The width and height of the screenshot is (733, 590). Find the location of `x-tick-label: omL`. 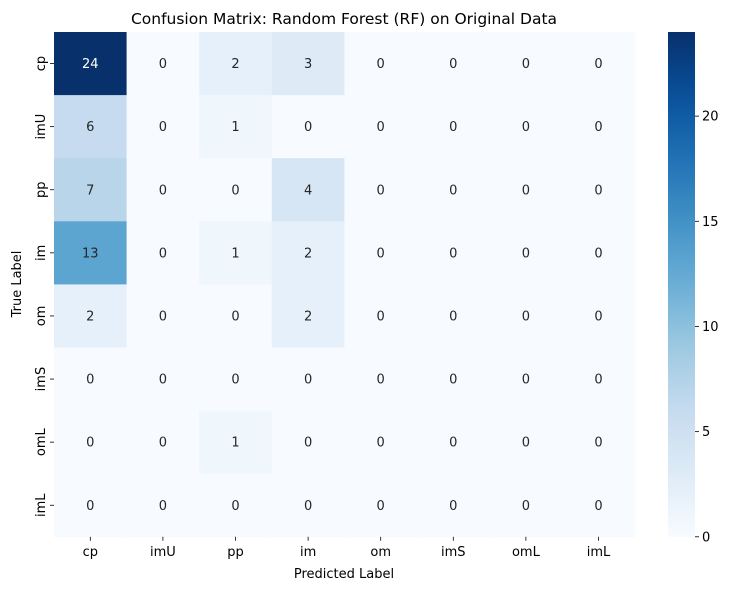

x-tick-label: omL is located at coordinates (526, 552).